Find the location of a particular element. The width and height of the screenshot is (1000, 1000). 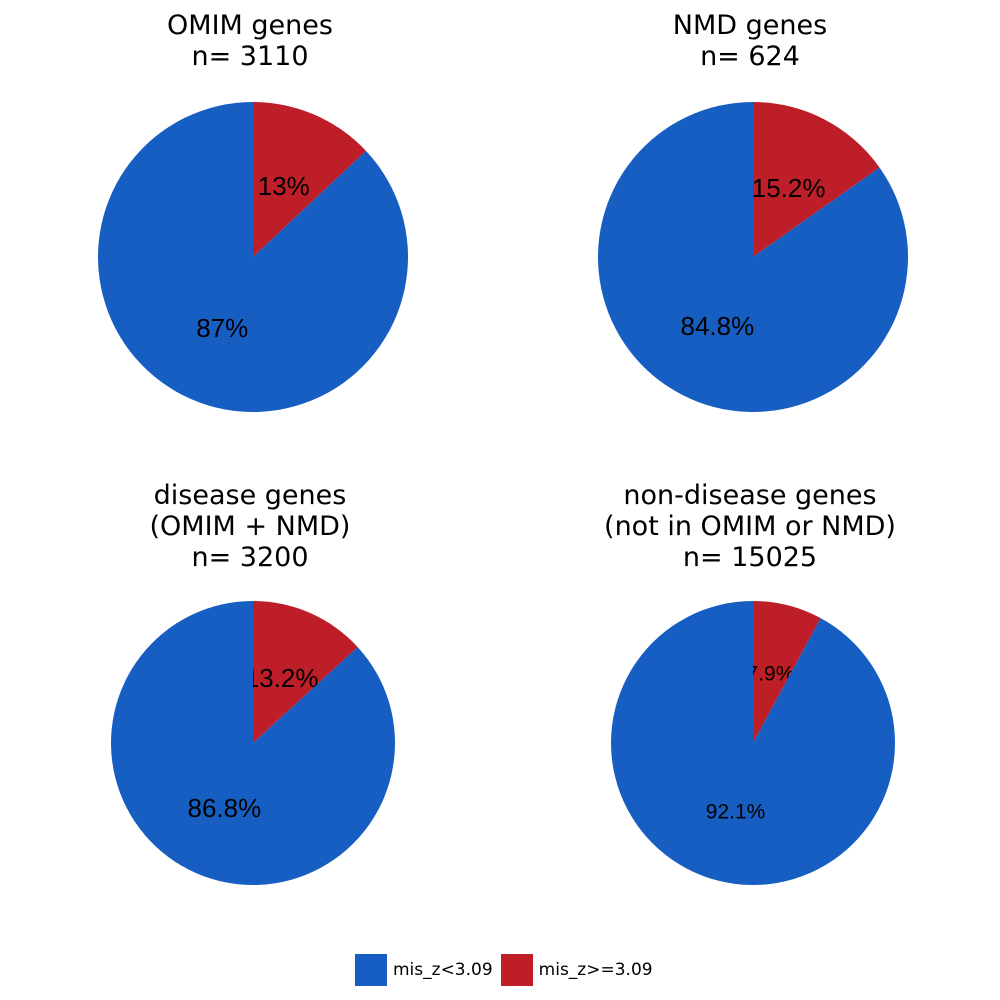

pie-chart-2: 15.2% 84.8% is located at coordinates (753, 257).